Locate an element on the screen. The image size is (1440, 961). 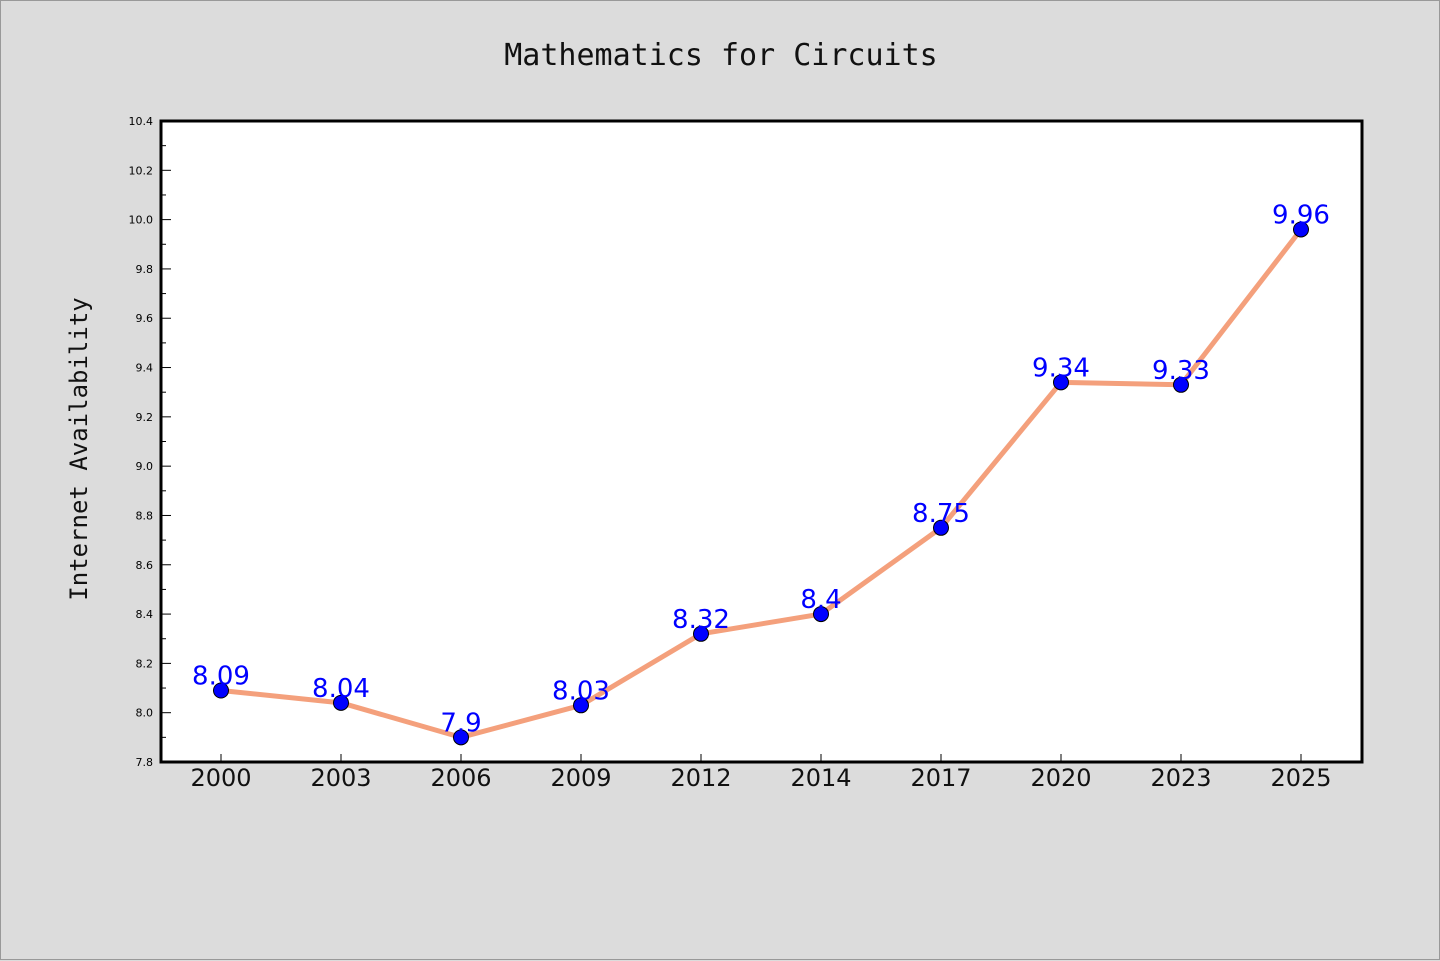
y-tick-label: 8.4 is located at coordinates (145, 614).